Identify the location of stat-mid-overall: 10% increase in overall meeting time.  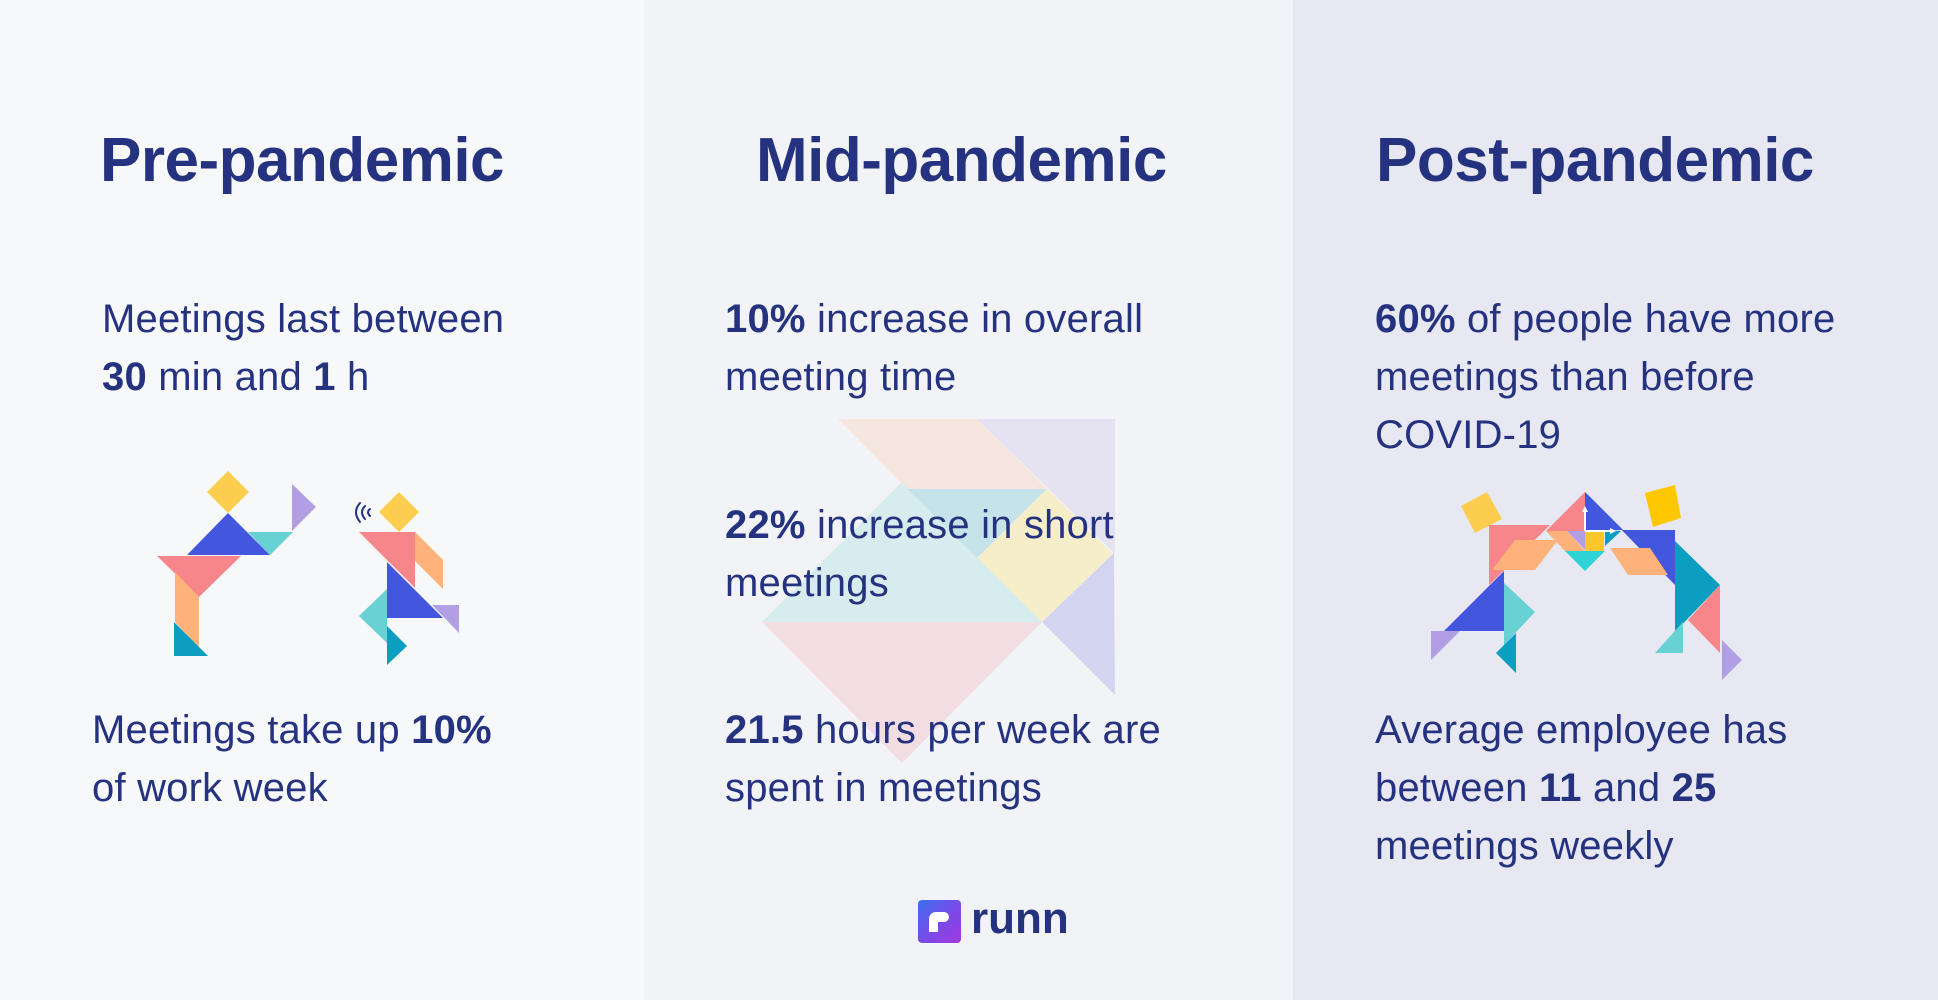
(934, 348).